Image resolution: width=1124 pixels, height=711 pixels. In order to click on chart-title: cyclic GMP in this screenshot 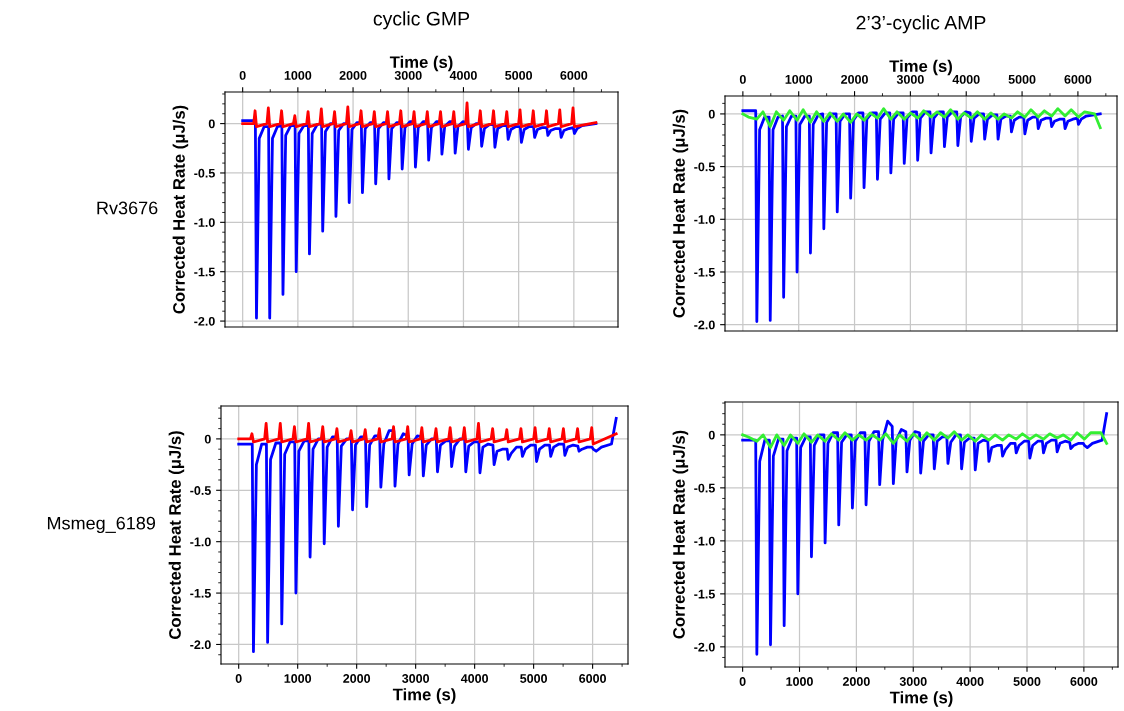, I will do `click(421, 20)`.